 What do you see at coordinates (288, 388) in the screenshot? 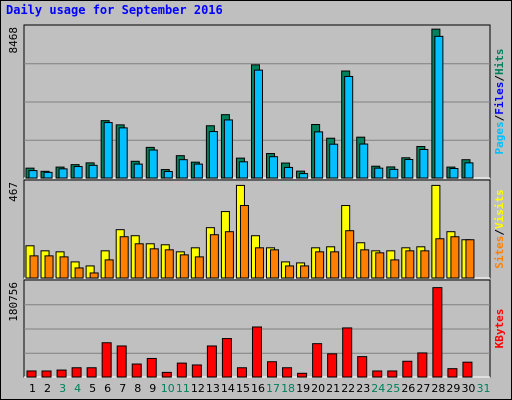
I see `x-tick-label-day-18: 18` at bounding box center [288, 388].